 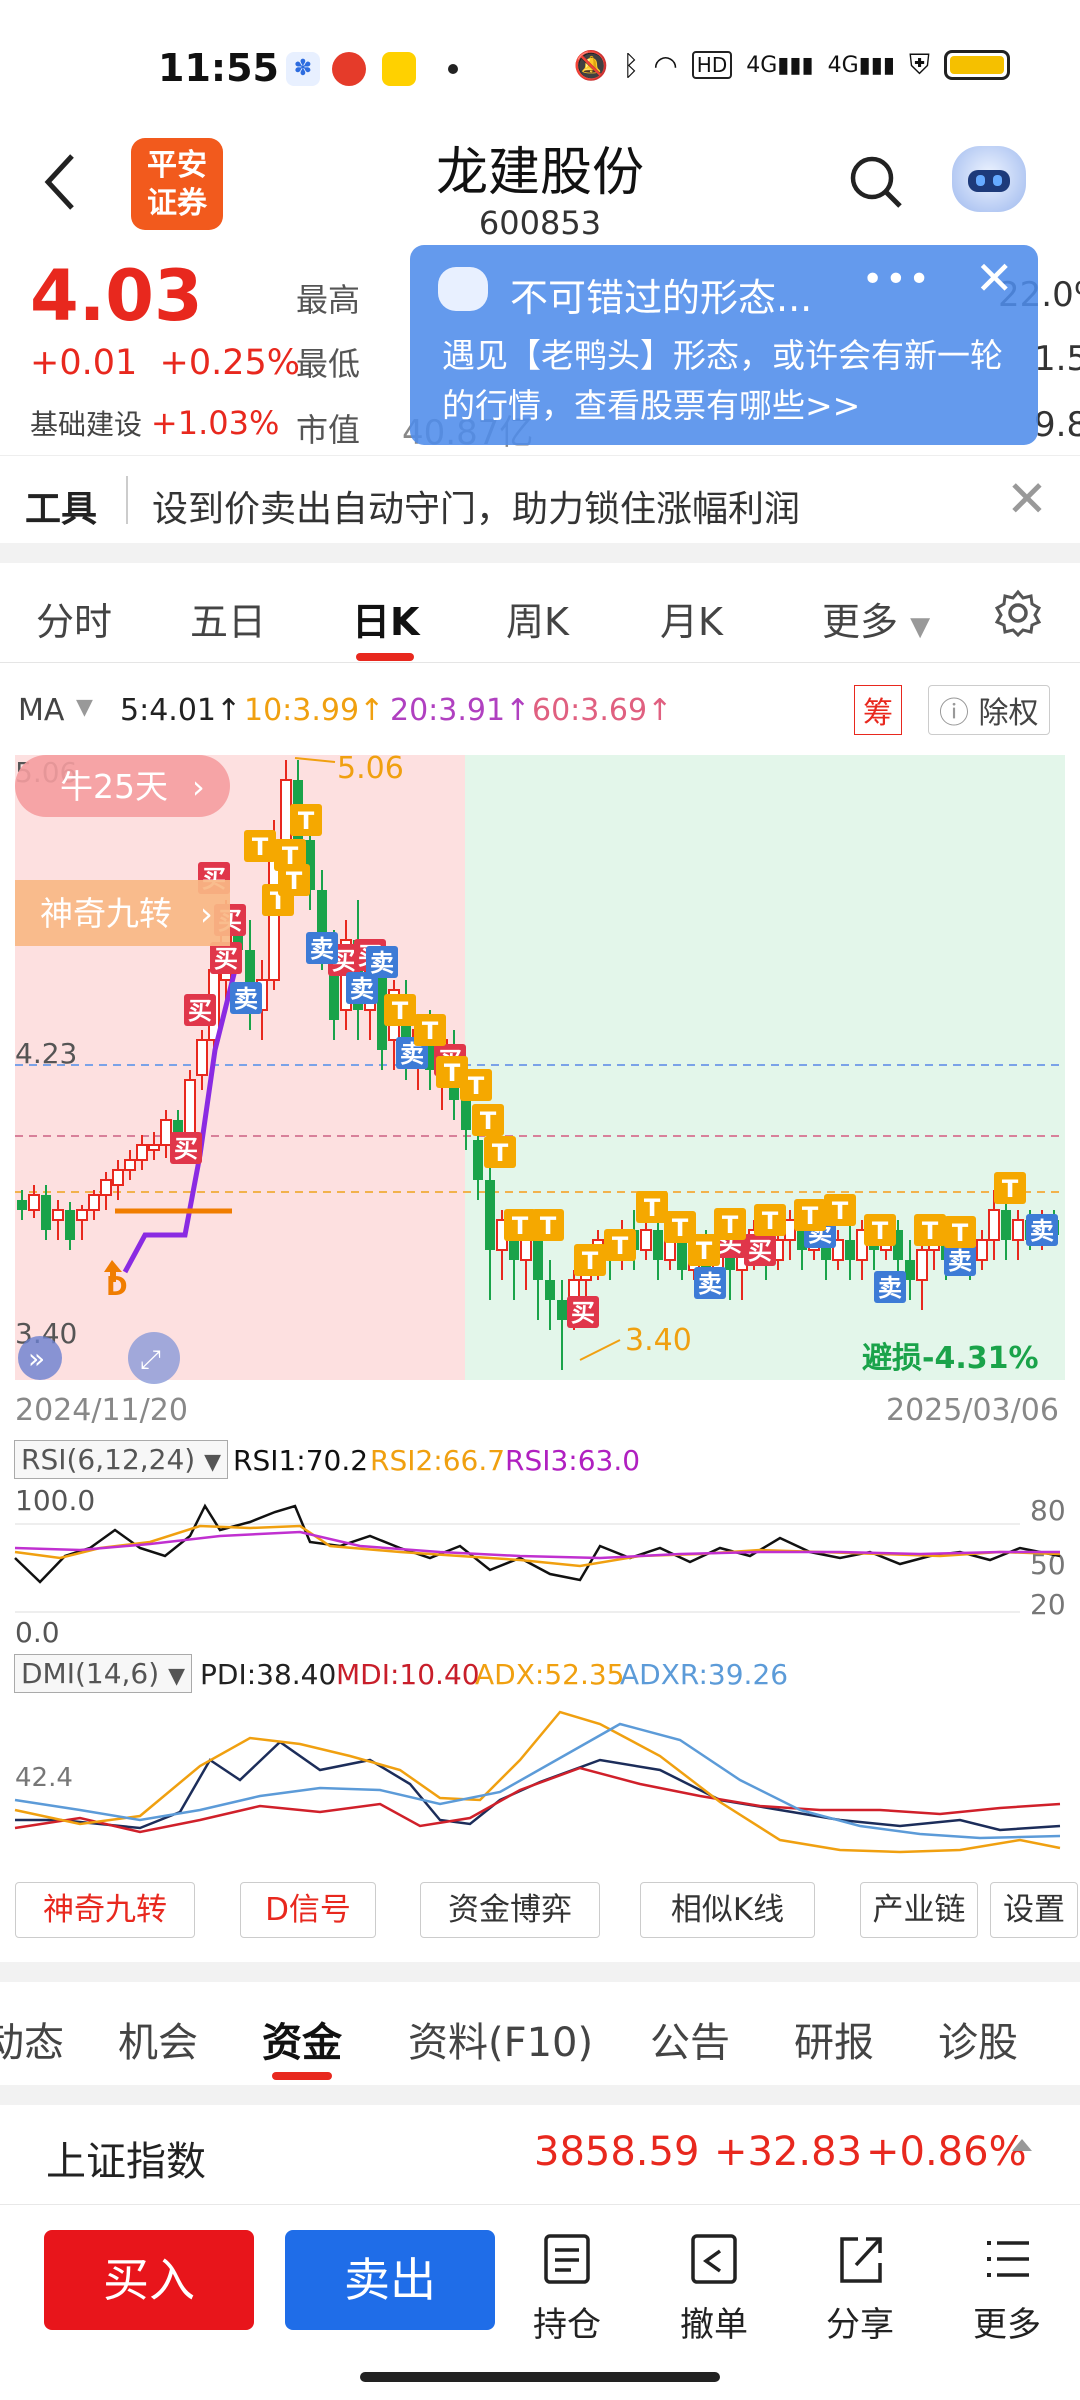 I want to click on cancel-order-button: 撤单, so click(x=714, y=2289).